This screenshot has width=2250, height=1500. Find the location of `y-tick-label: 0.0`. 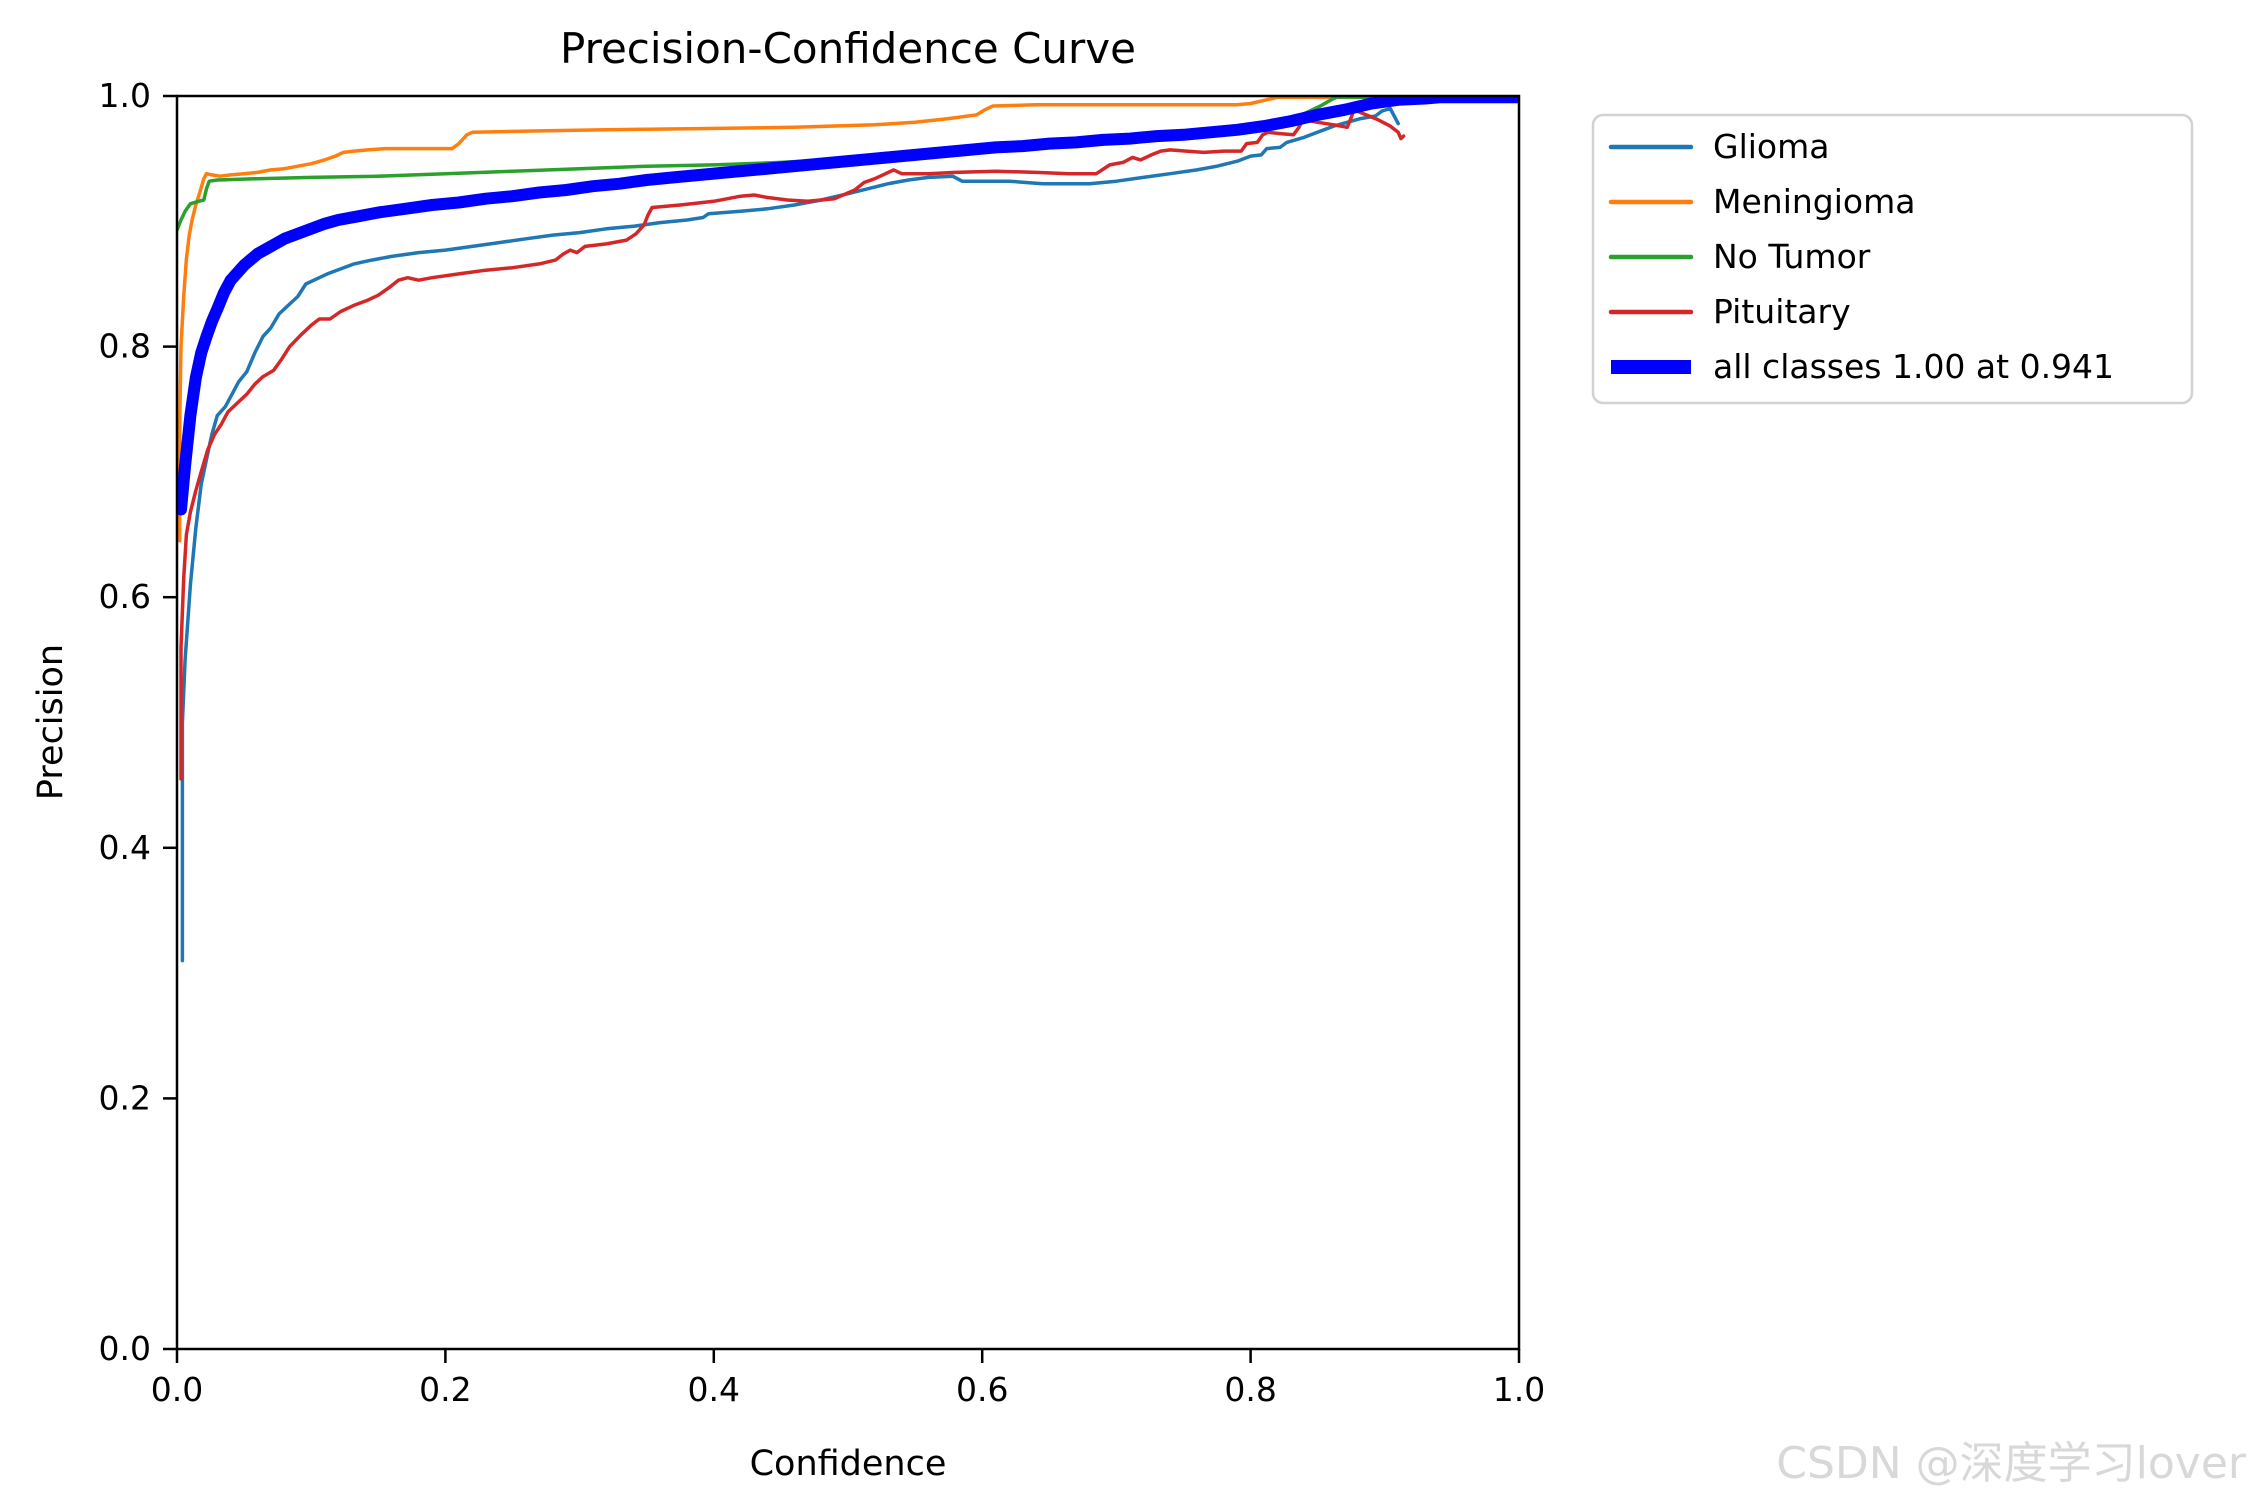

y-tick-label: 0.0 is located at coordinates (125, 1348).